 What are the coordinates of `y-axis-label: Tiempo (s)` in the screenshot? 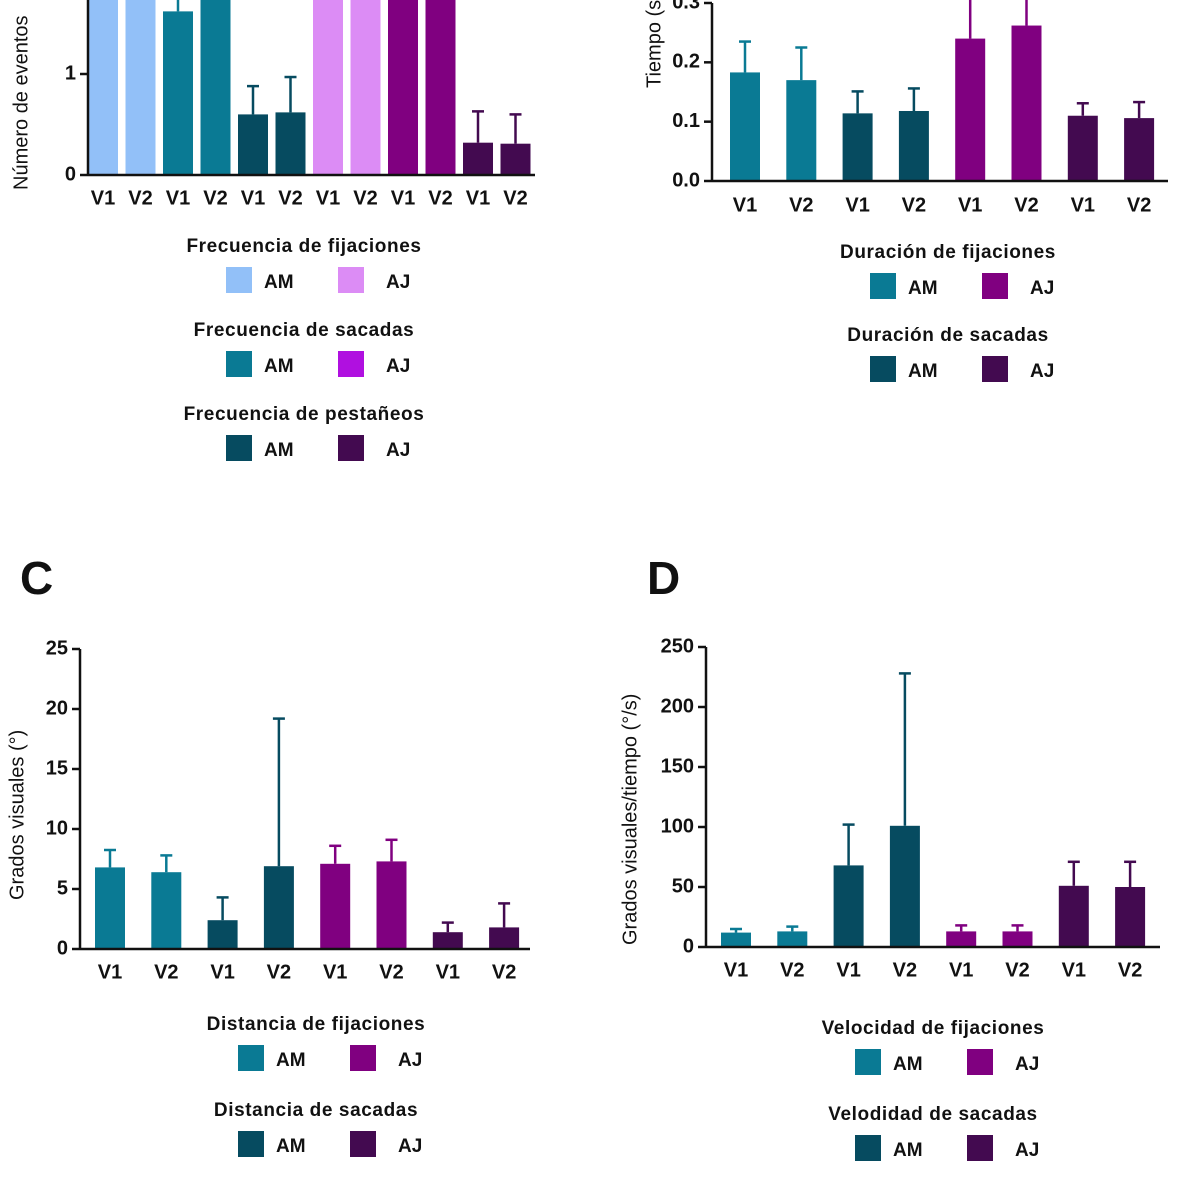 It's located at (654, 44).